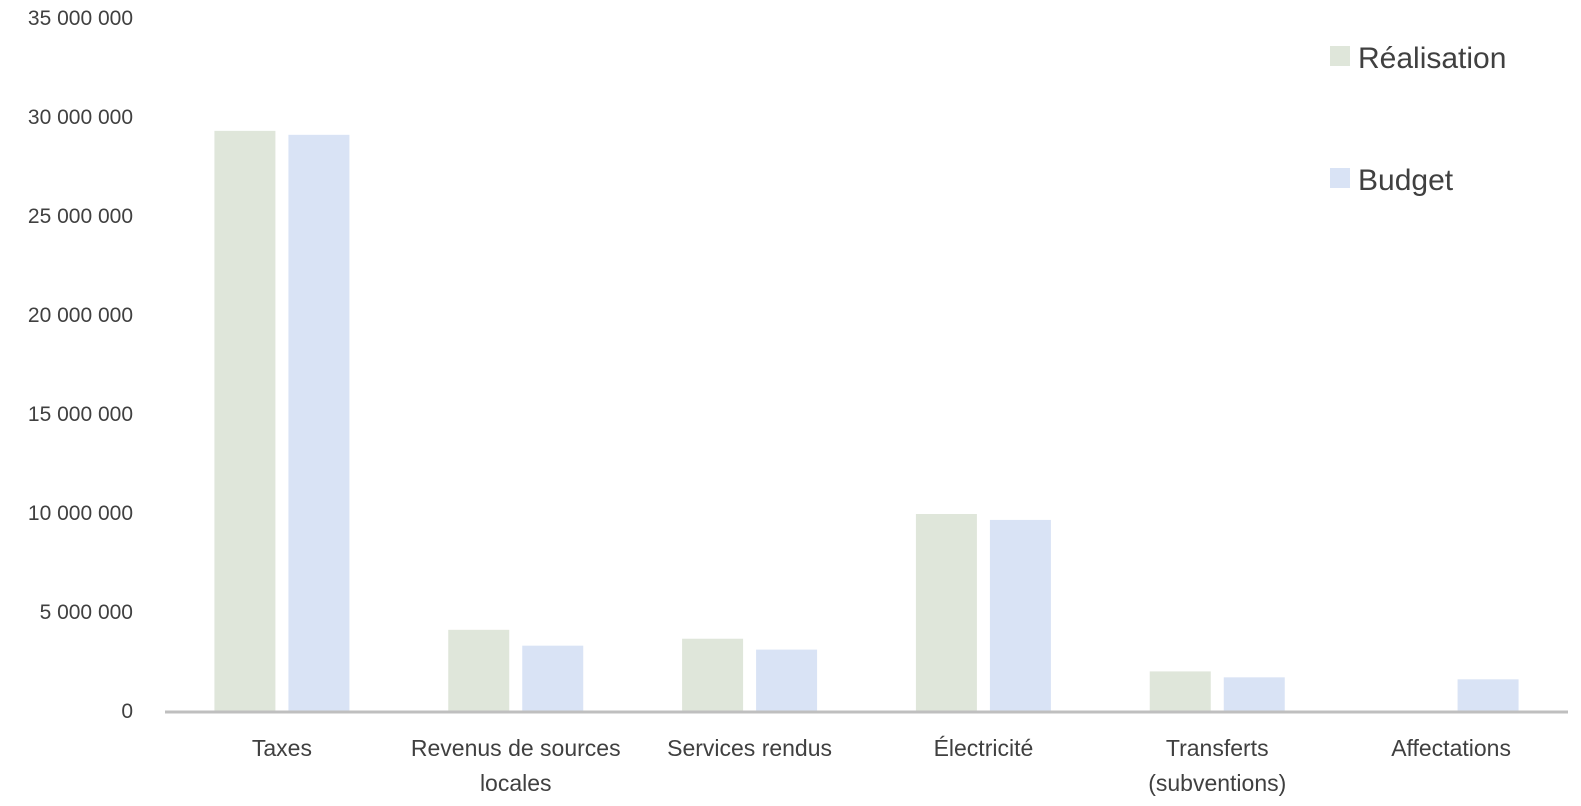  Describe the element at coordinates (1406, 180) in the screenshot. I see `legend-label: Budget` at that location.